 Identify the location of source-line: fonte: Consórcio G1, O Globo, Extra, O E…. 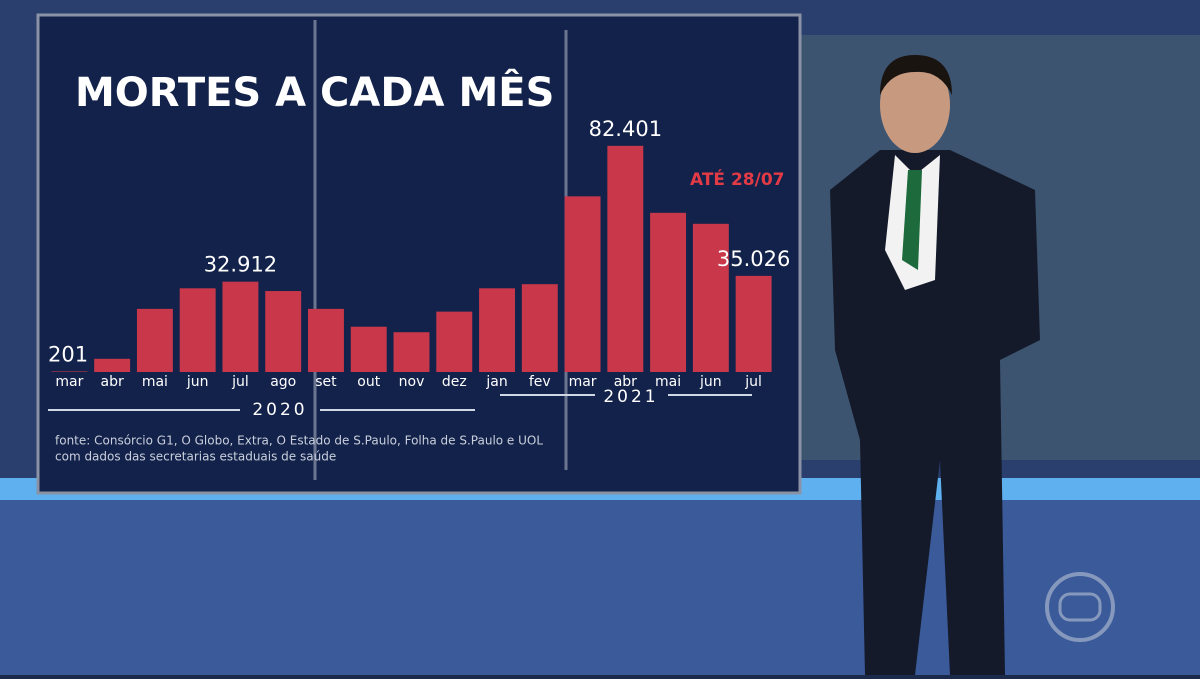
(299, 441).